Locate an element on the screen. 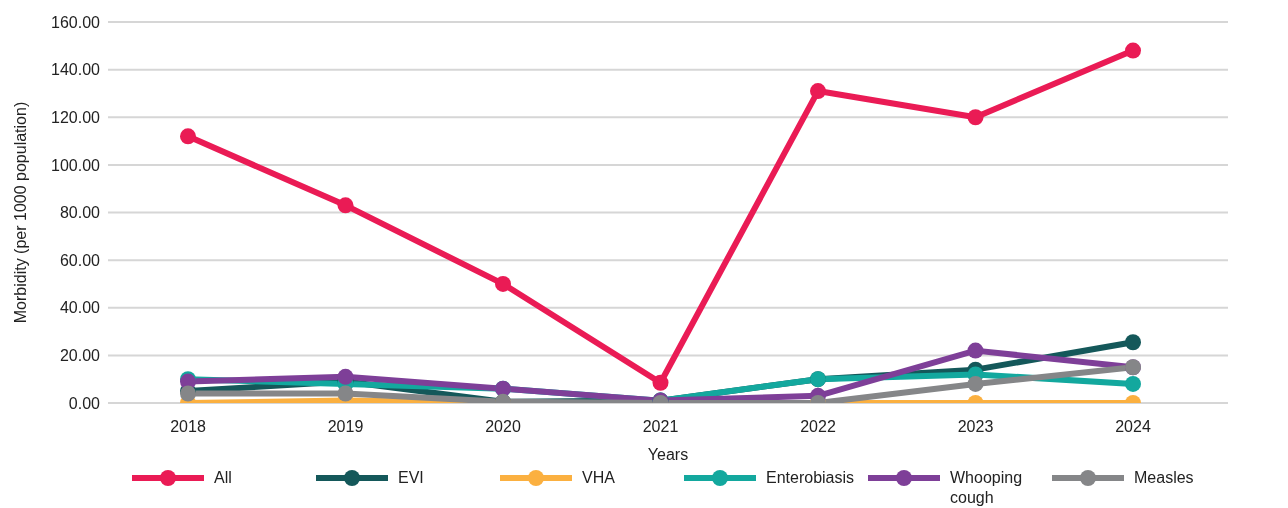 The width and height of the screenshot is (1288, 508). legend-label: Whooping cough is located at coordinates (987, 488).